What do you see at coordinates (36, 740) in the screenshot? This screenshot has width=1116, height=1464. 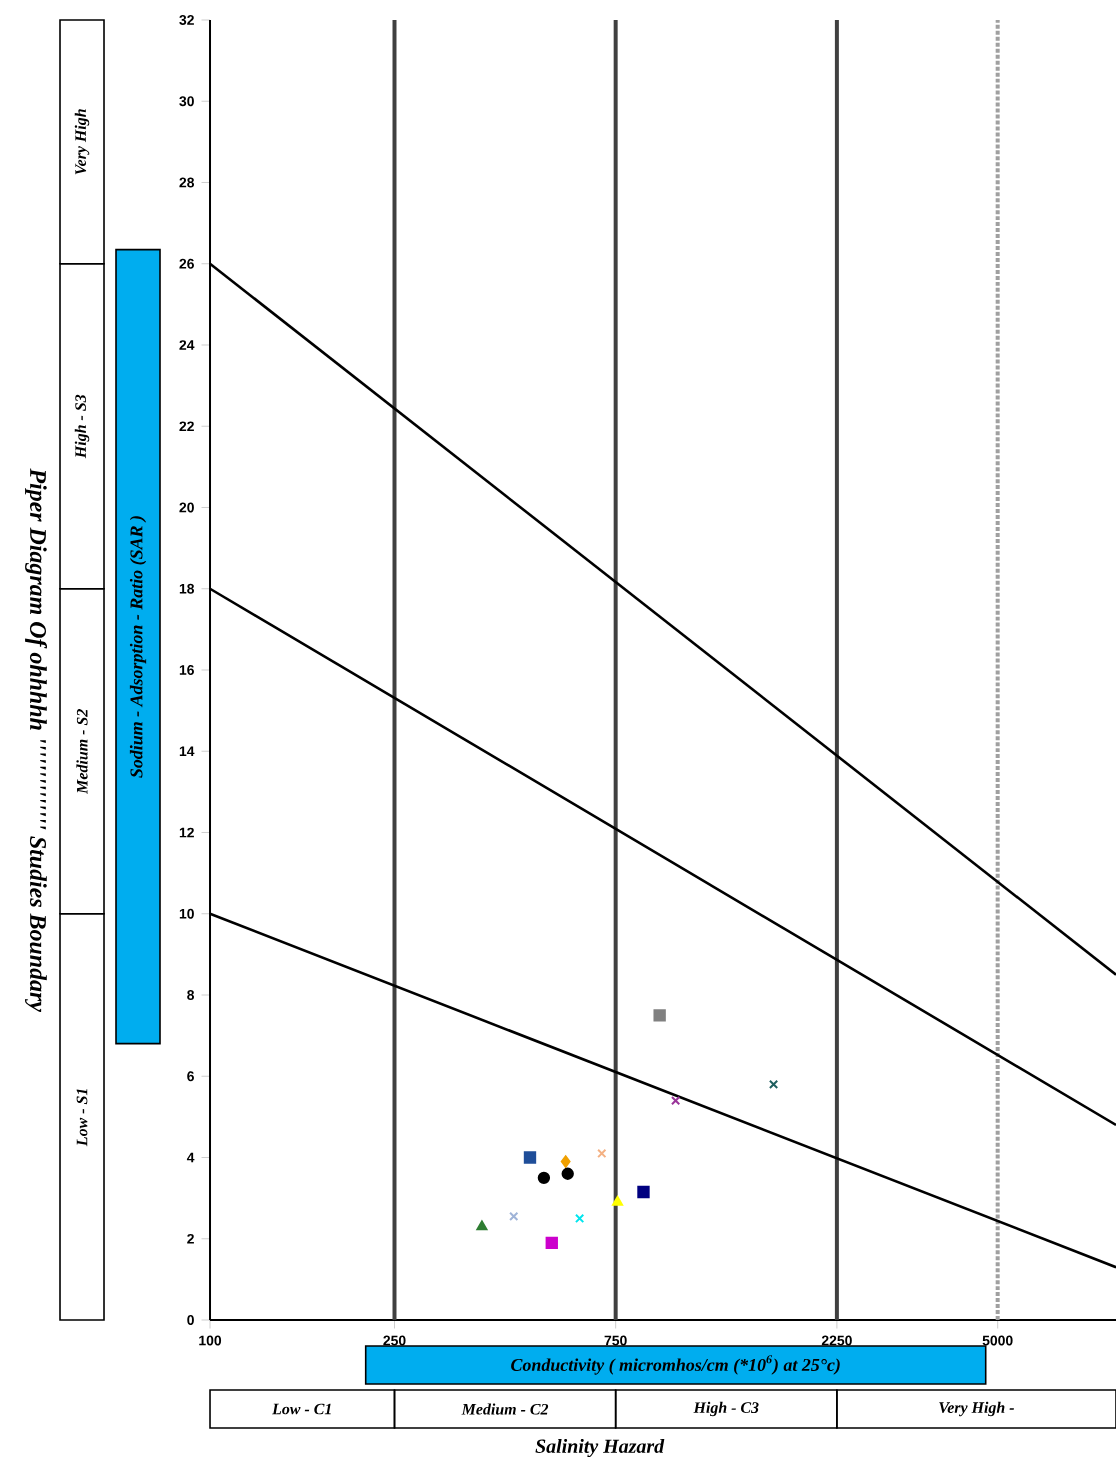 I see `text: Piper Diagram Of ohhhhh '''''''''''''' Studies Boundary` at bounding box center [36, 740].